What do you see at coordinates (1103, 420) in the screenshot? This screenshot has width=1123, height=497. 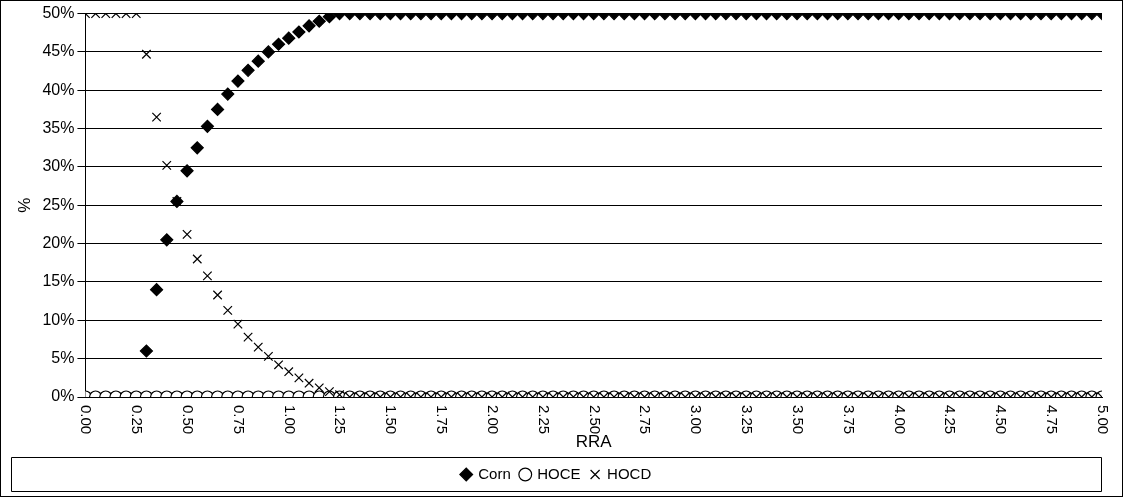 I see `x-tick-label: 5.00` at bounding box center [1103, 420].